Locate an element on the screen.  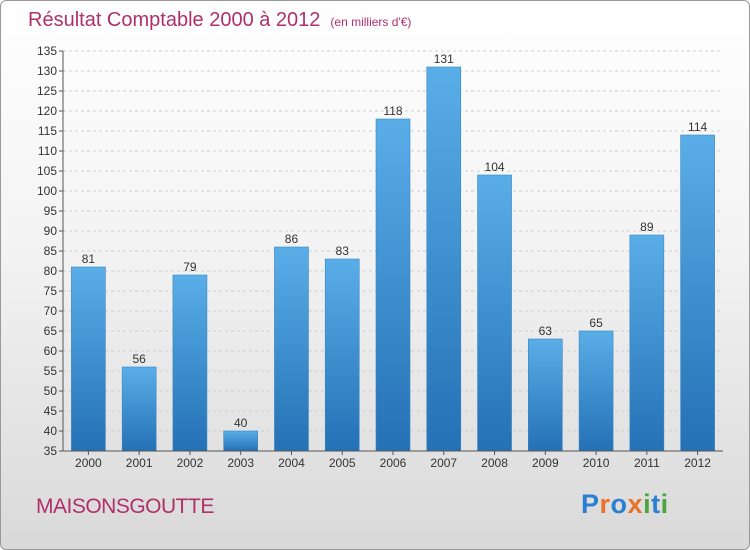
y-tick-label: 135 is located at coordinates (47, 51).